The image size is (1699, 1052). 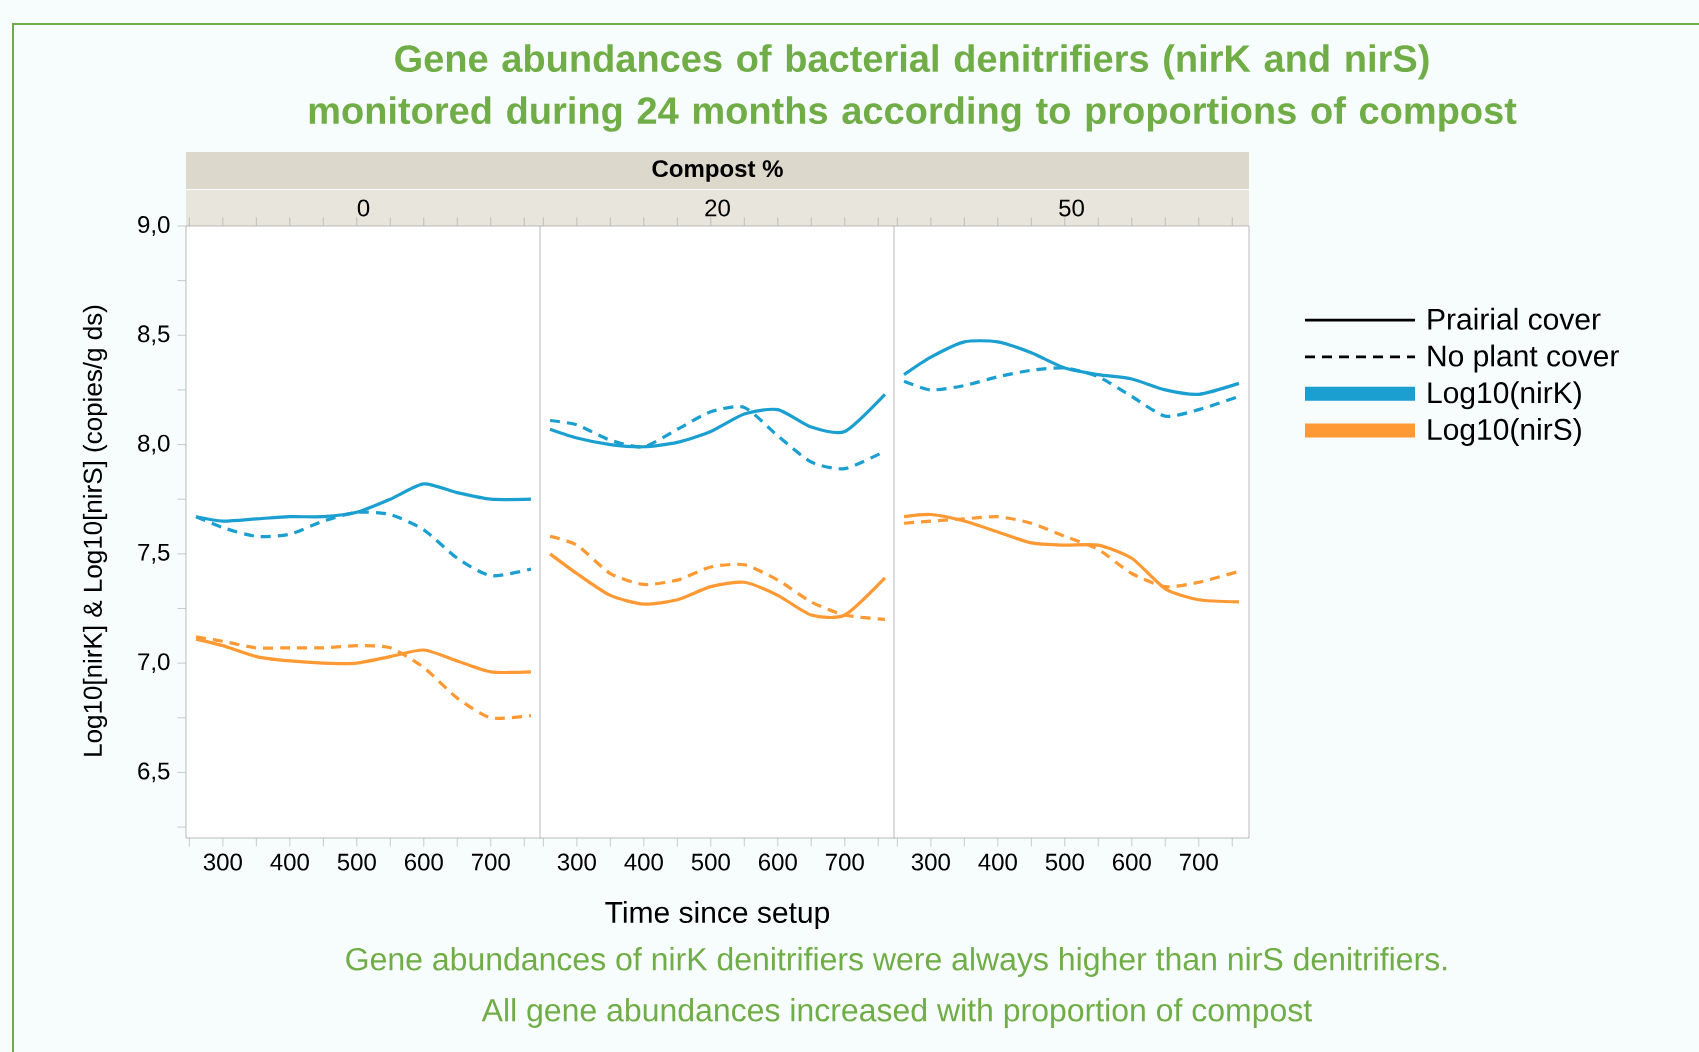 What do you see at coordinates (896, 1013) in the screenshot?
I see `text: All gene abundances increased with proportion of compost` at bounding box center [896, 1013].